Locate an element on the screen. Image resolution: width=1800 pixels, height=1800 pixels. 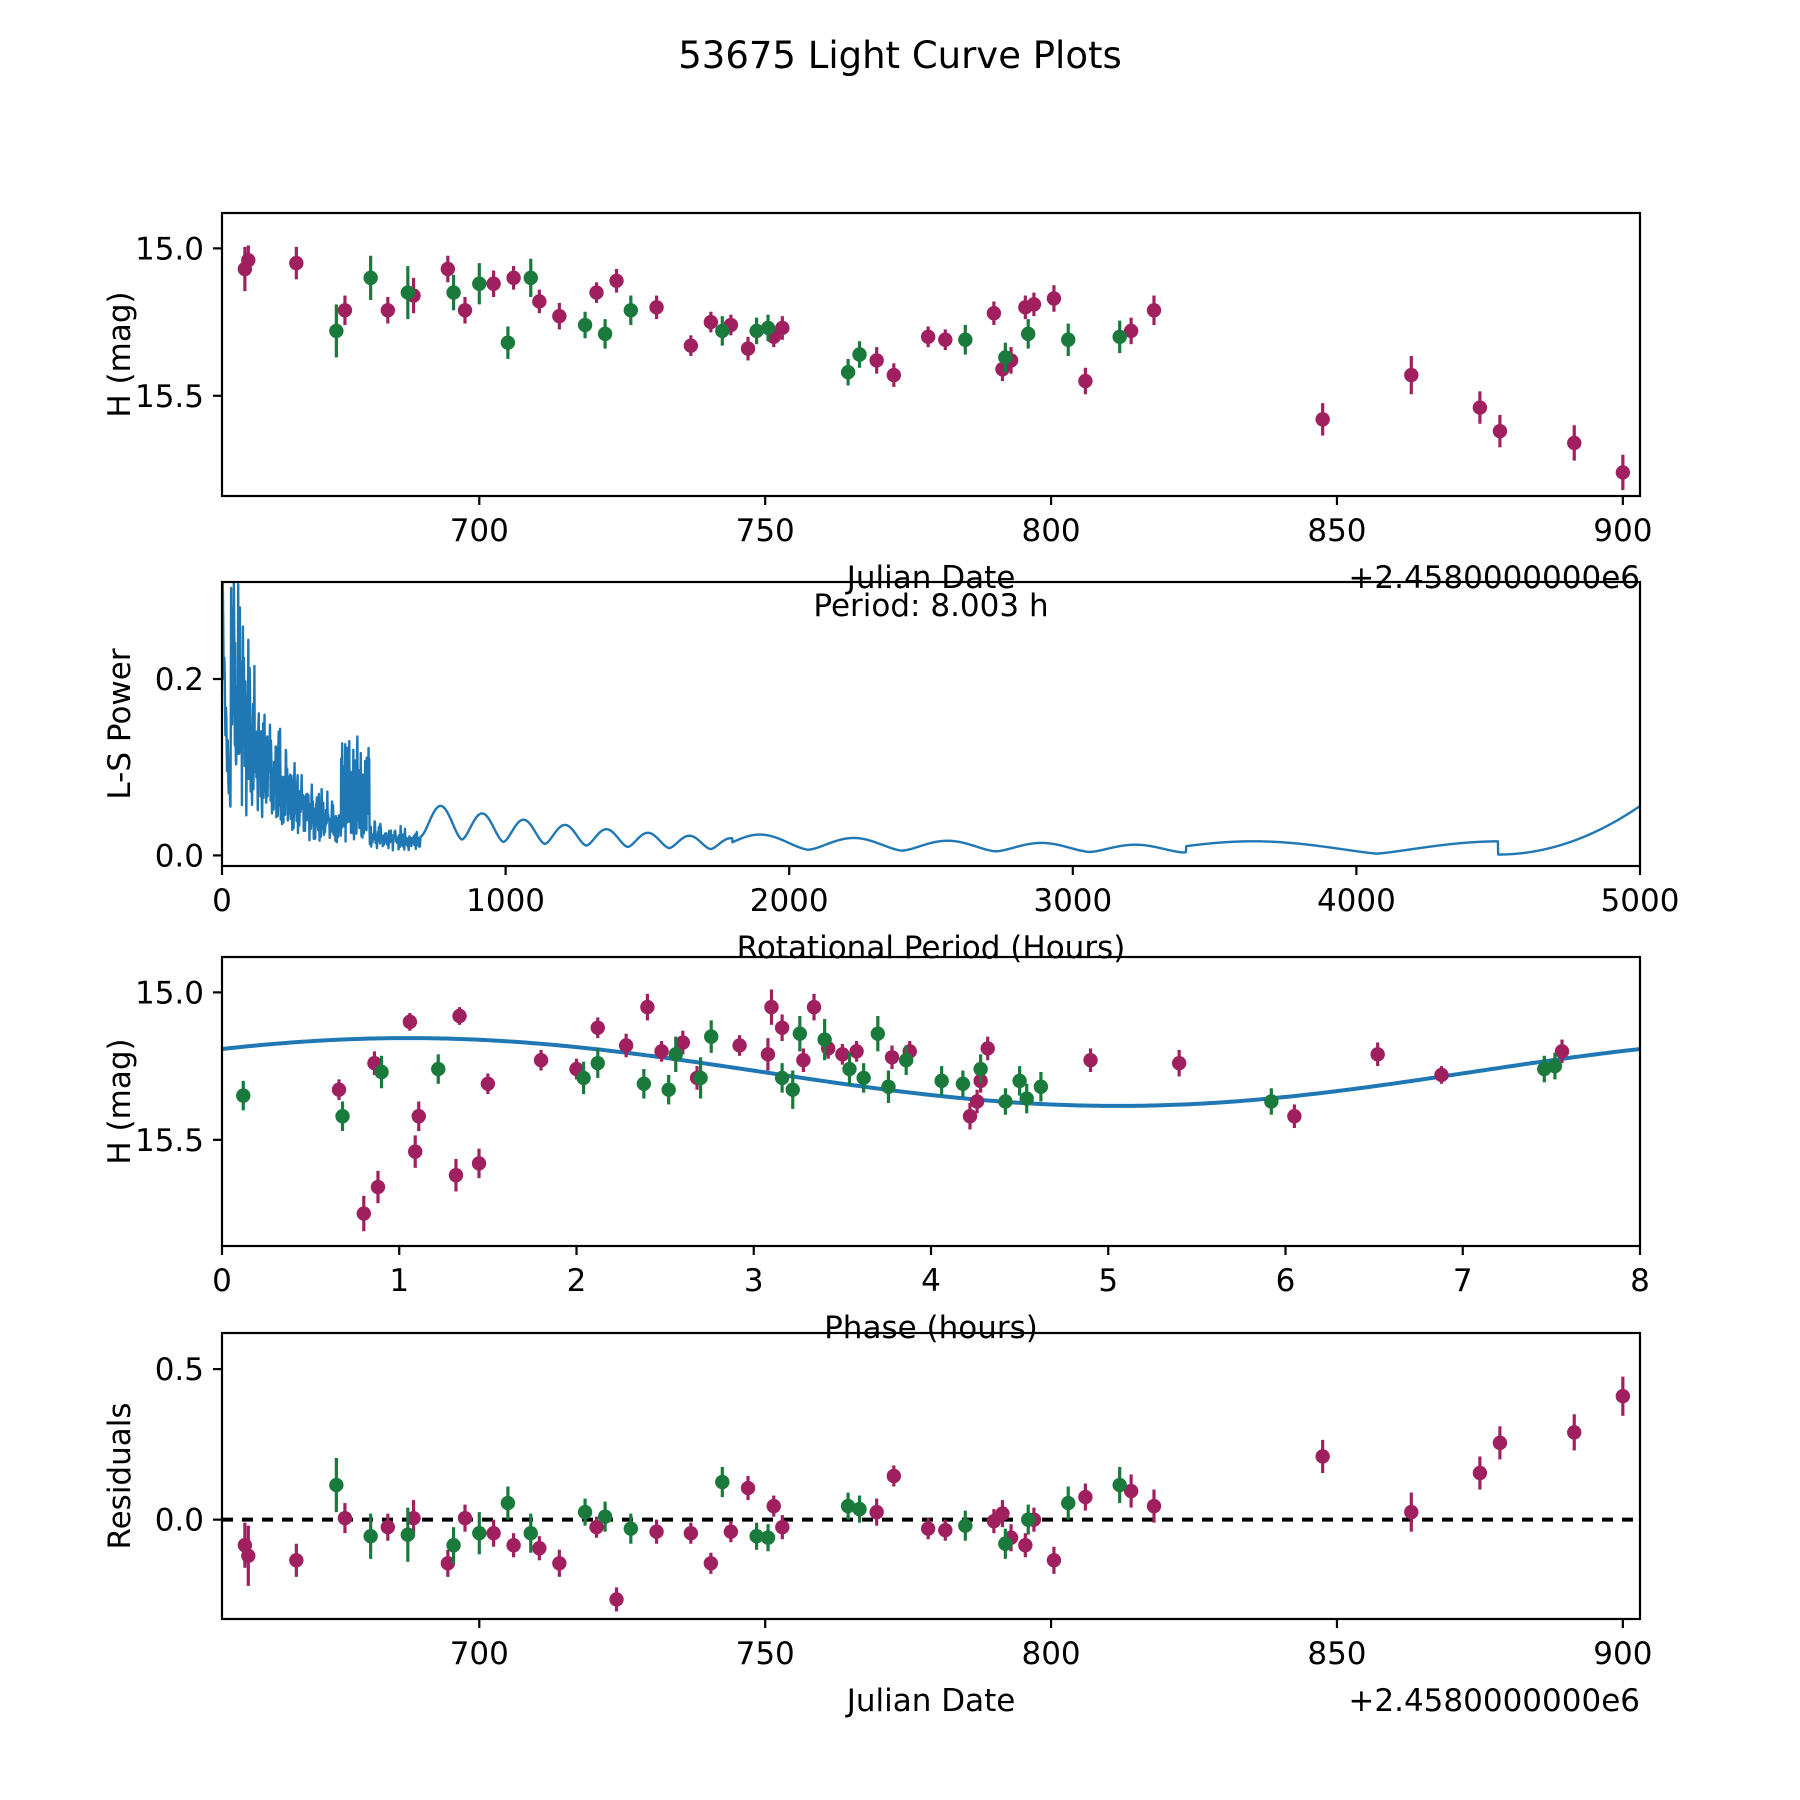
axes-frame is located at coordinates (931, 354).